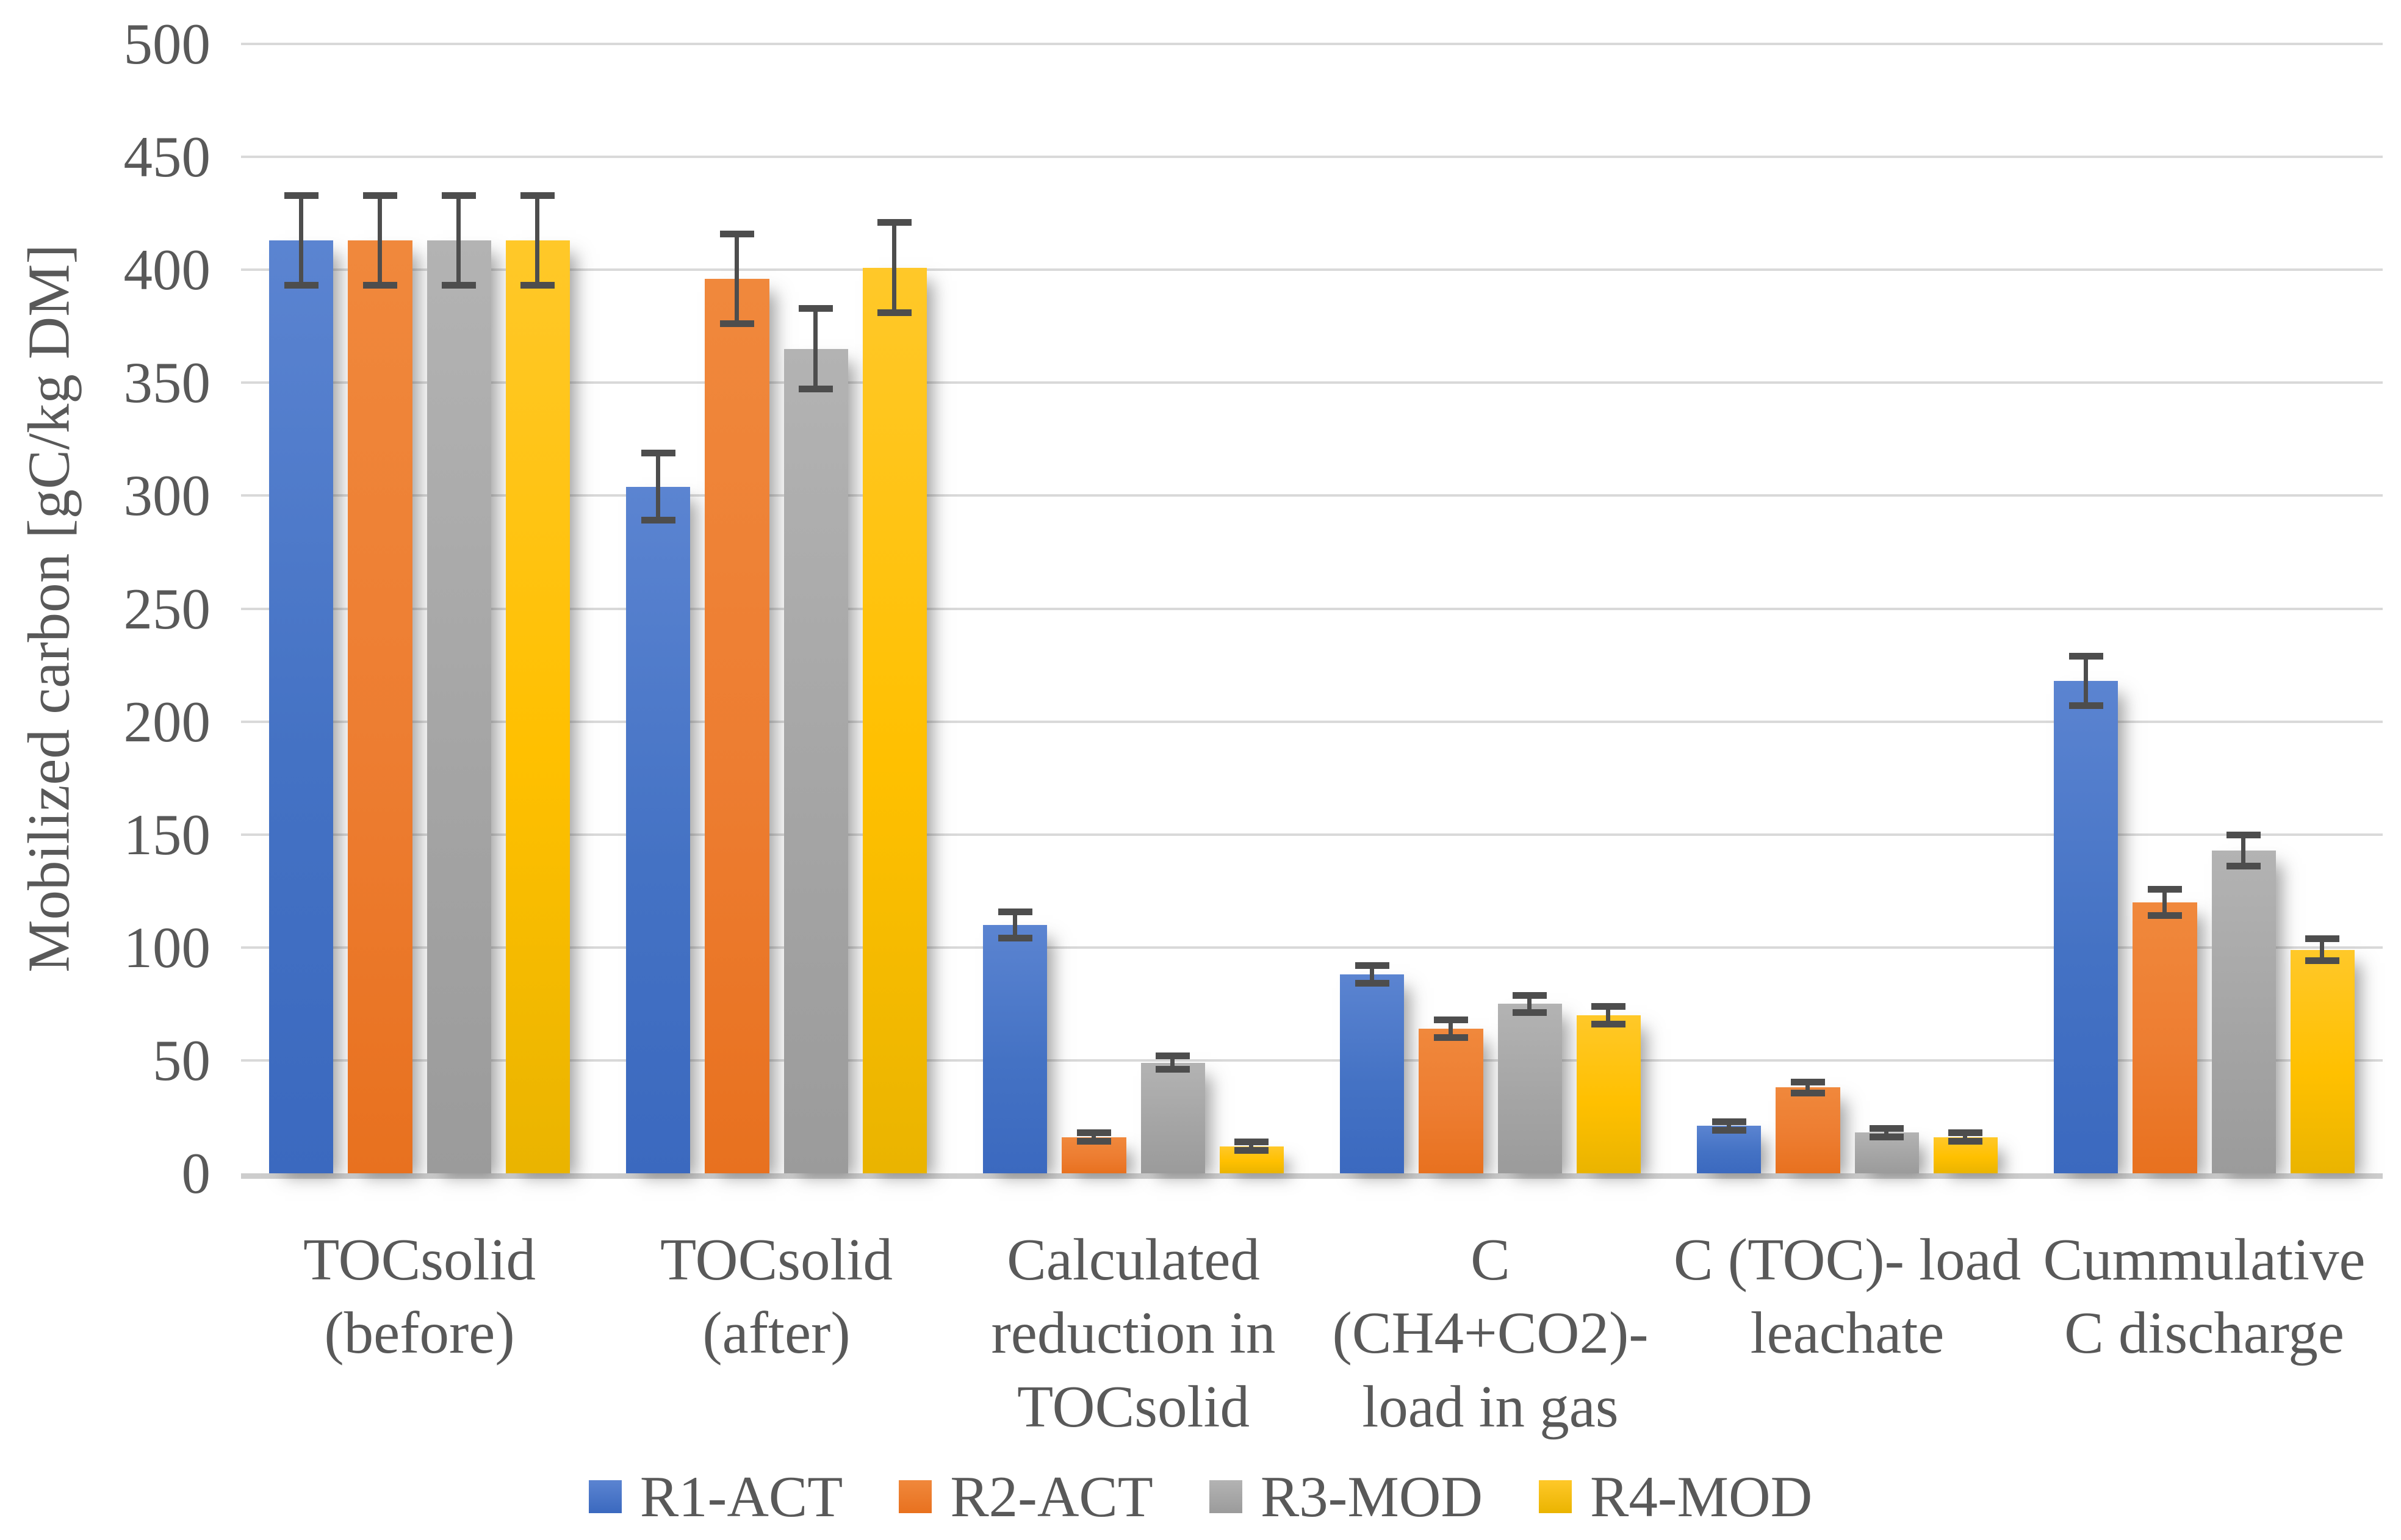 This screenshot has height=1540, width=2401. What do you see at coordinates (167, 44) in the screenshot?
I see `y-axis-tick-label: 500` at bounding box center [167, 44].